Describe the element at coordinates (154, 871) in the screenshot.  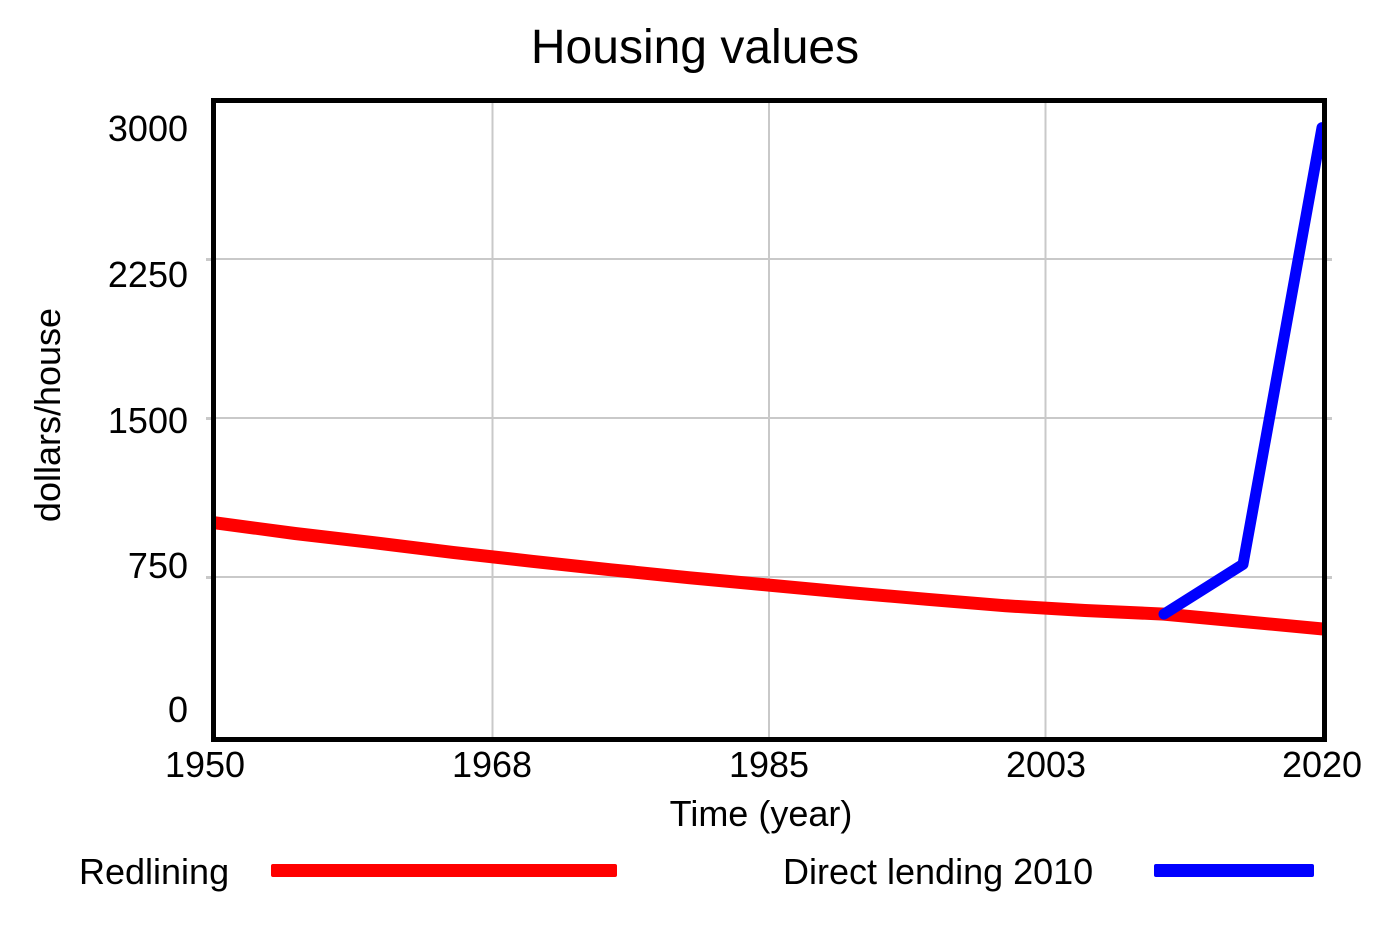
I see `legend-label-redlining: Redlining` at that location.